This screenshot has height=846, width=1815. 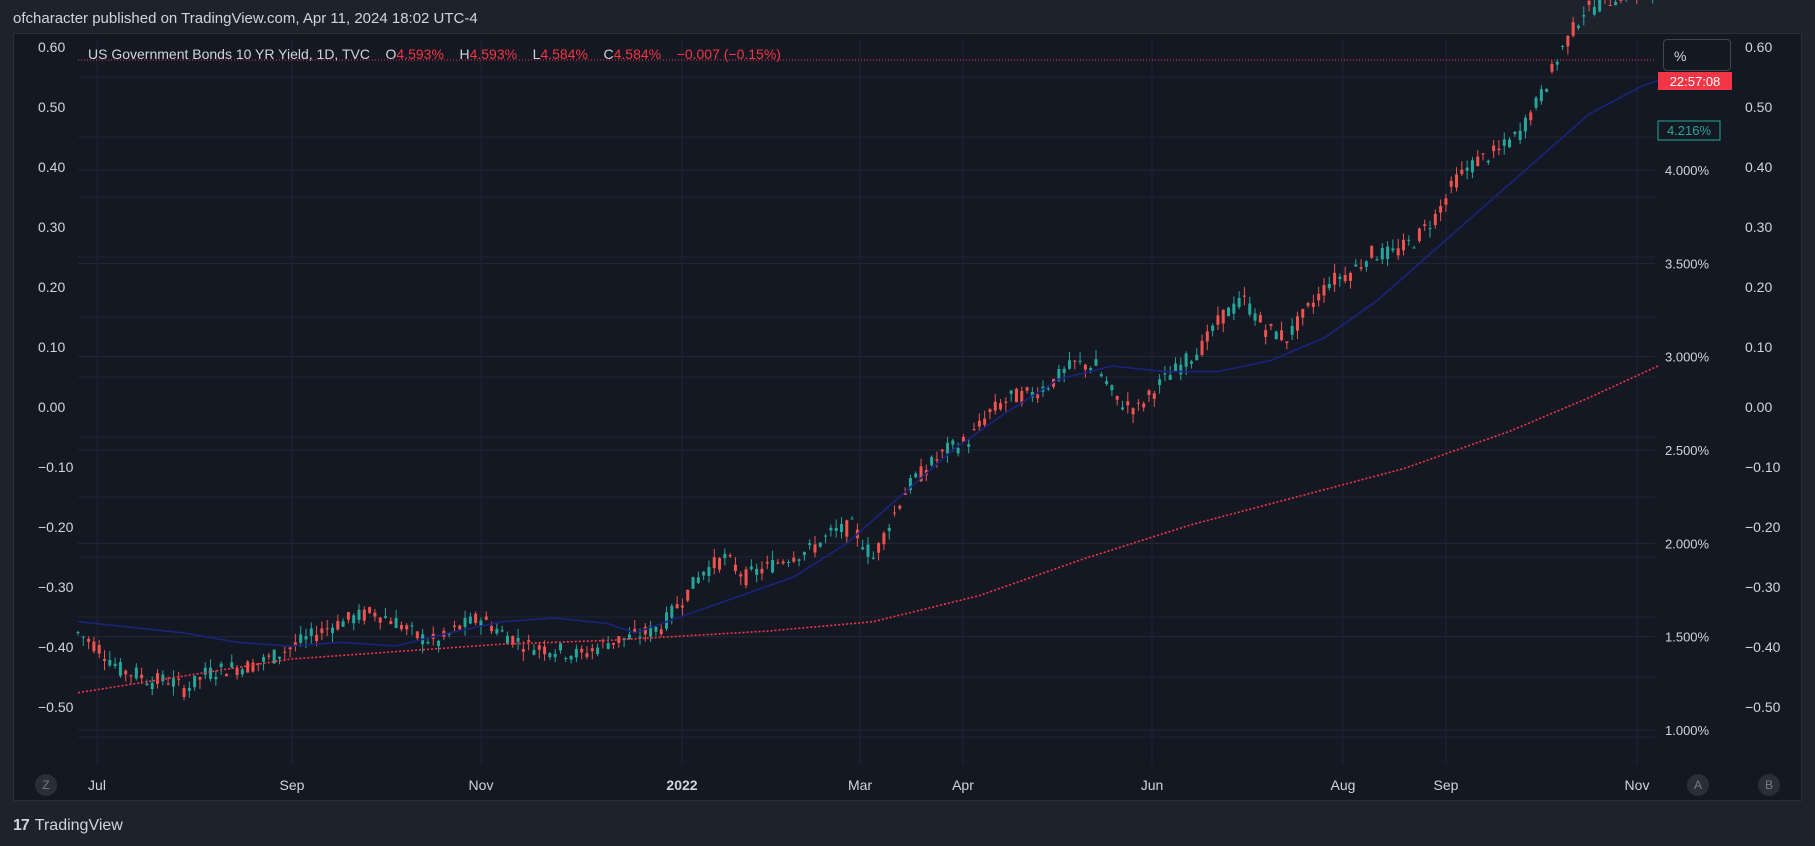 What do you see at coordinates (1695, 81) in the screenshot?
I see `countdown-badge` at bounding box center [1695, 81].